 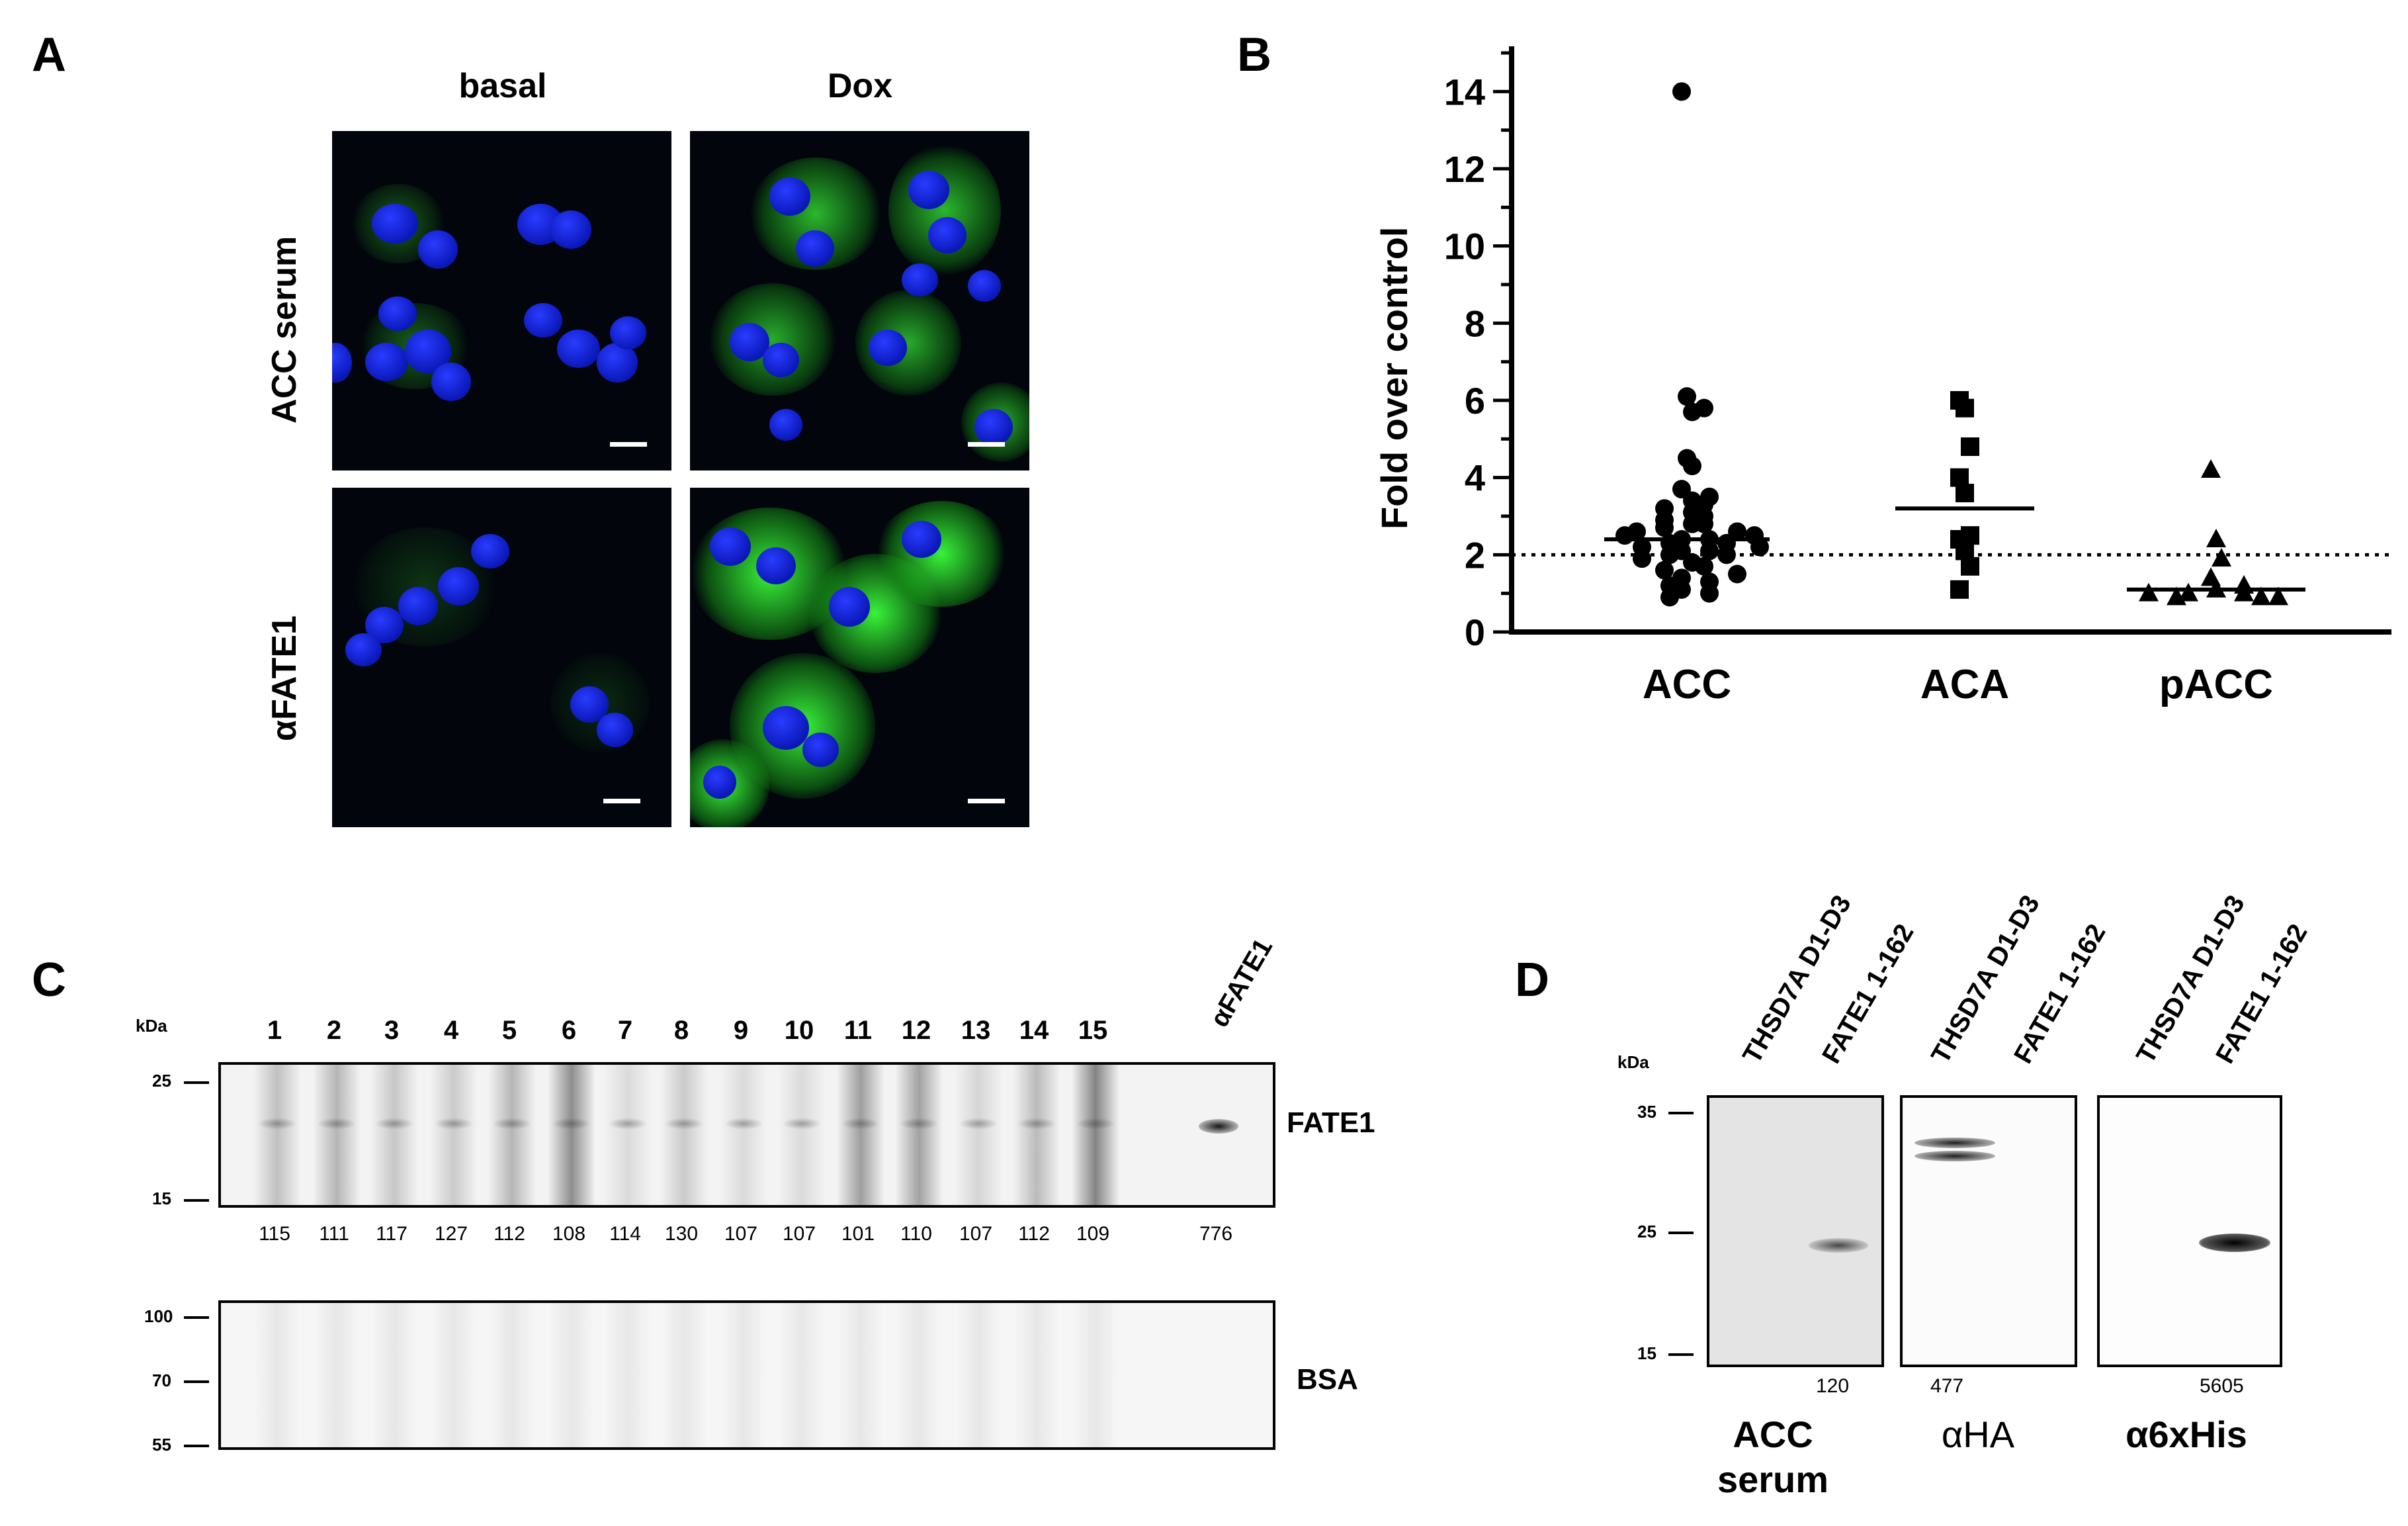 What do you see at coordinates (858, 1030) in the screenshot?
I see `c-lane-number: 11` at bounding box center [858, 1030].